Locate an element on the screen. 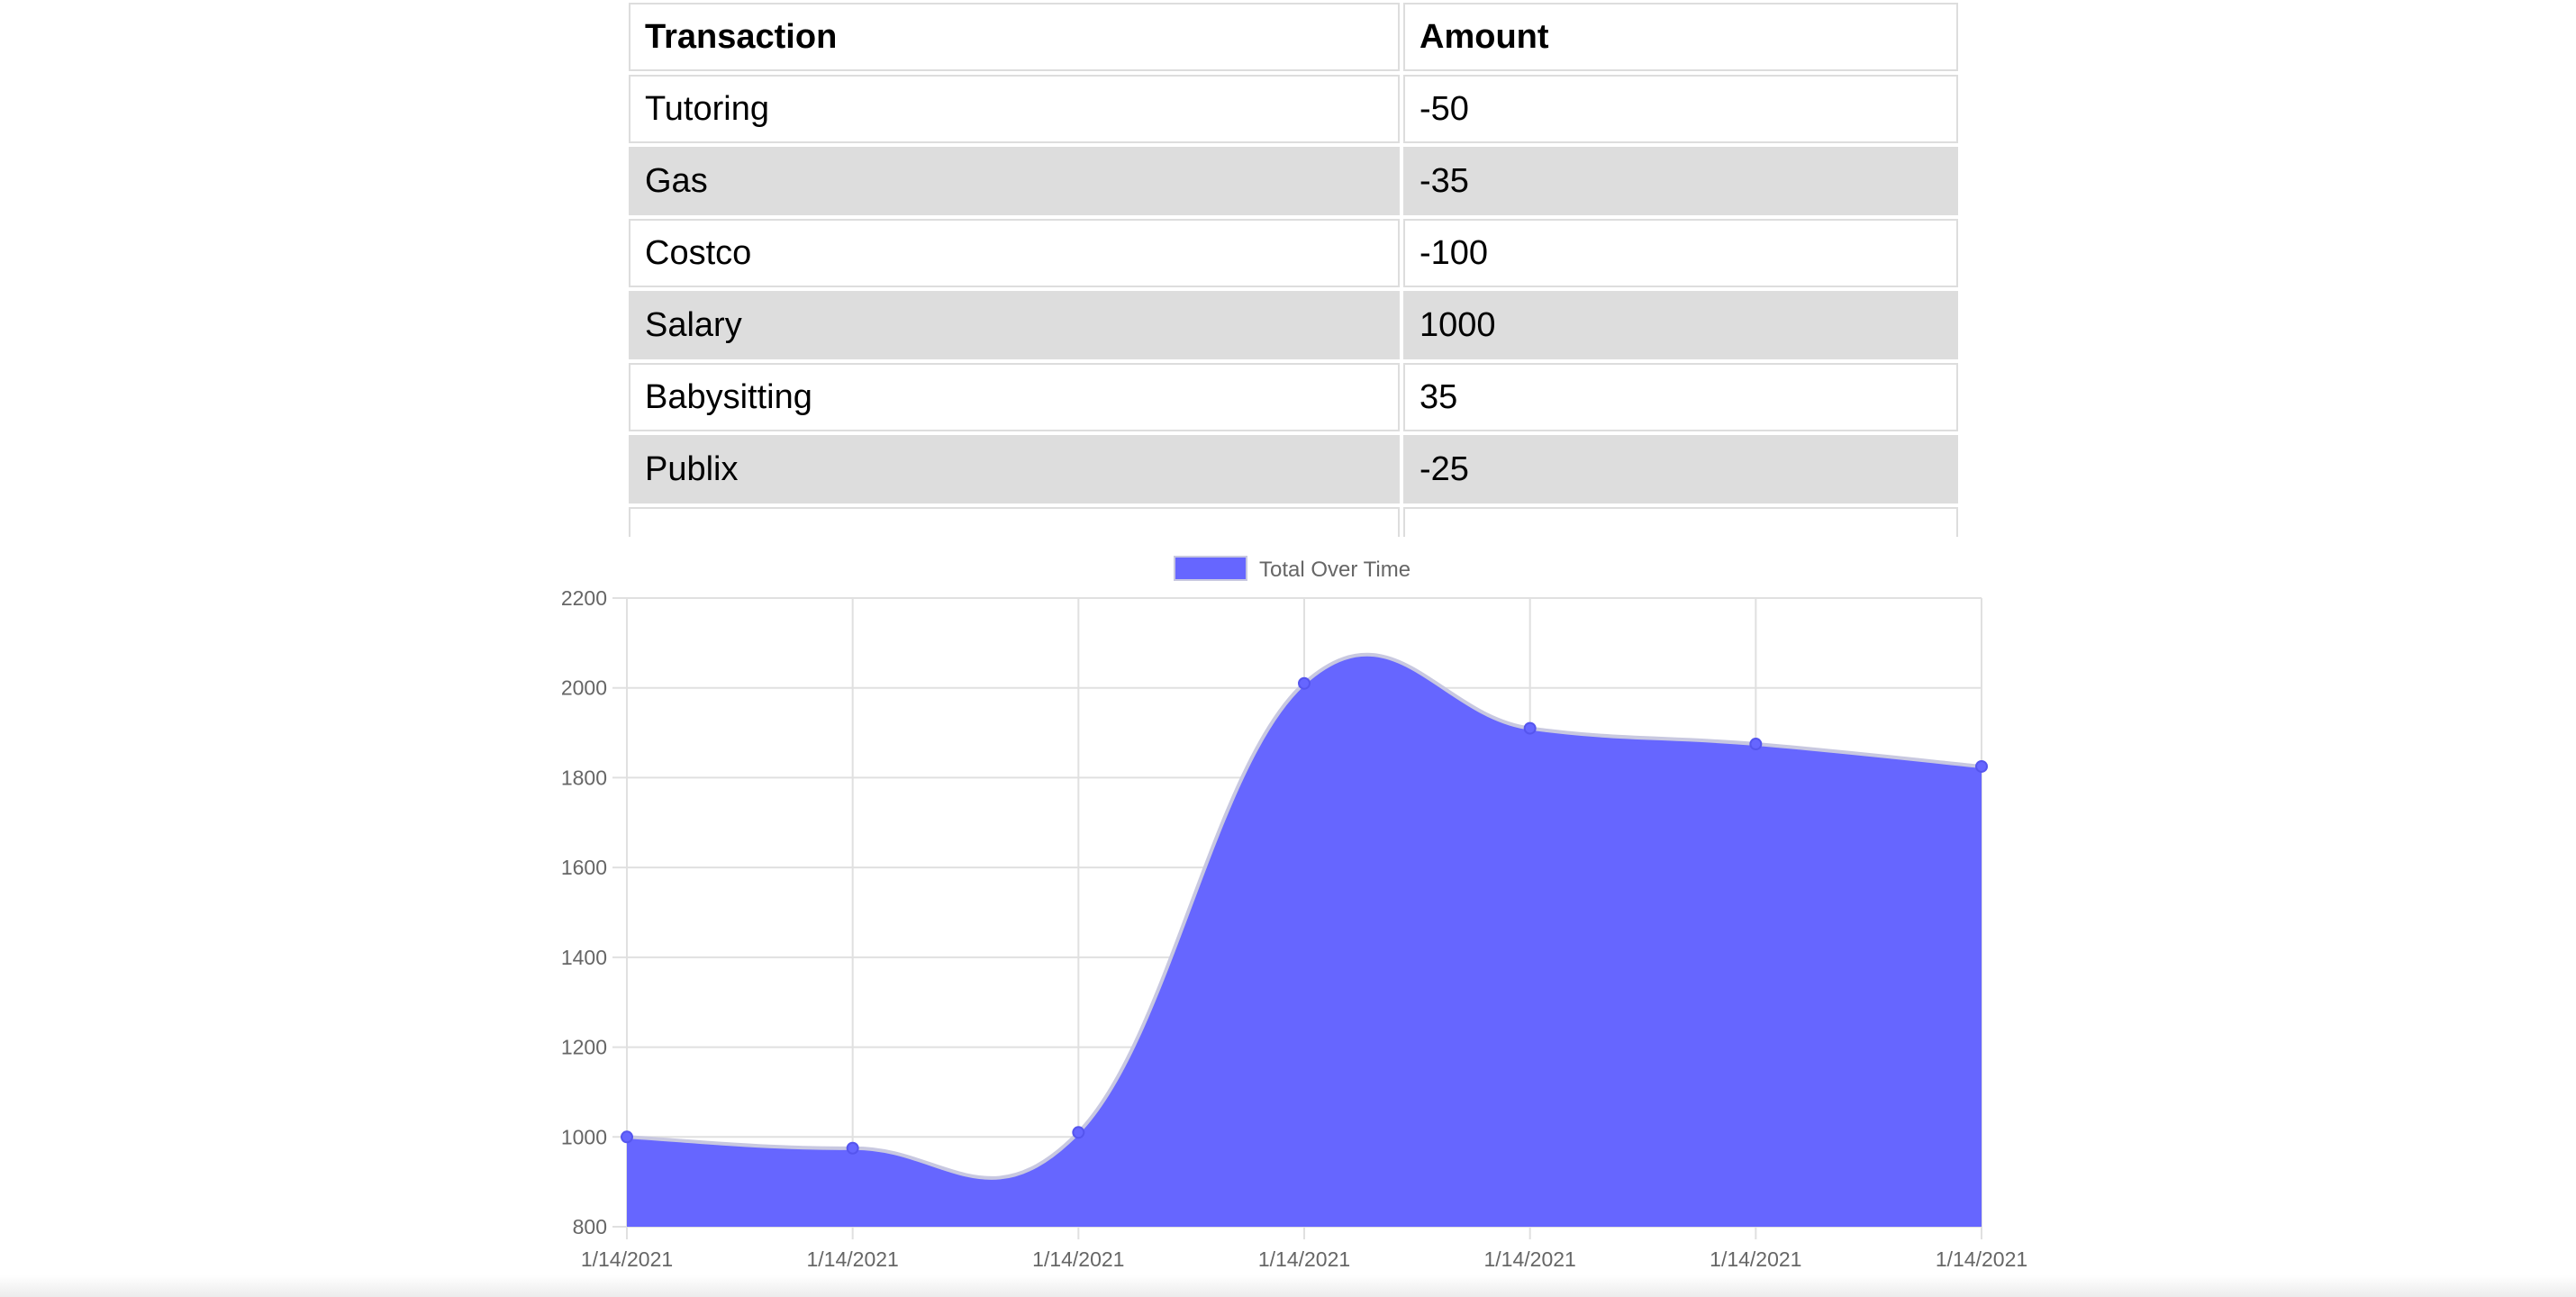  table-row is located at coordinates (1294, 522).